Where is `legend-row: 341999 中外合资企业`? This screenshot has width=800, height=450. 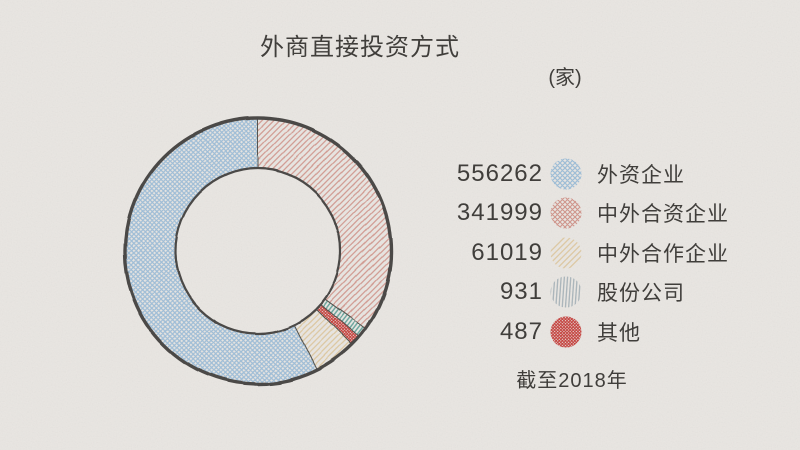
legend-row: 341999 中外合资企业 is located at coordinates (588, 213).